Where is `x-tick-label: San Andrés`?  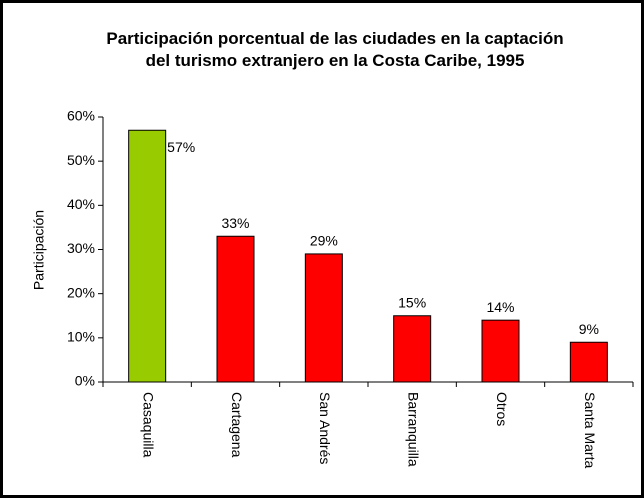
x-tick-label: San Andrés is located at coordinates (325, 428).